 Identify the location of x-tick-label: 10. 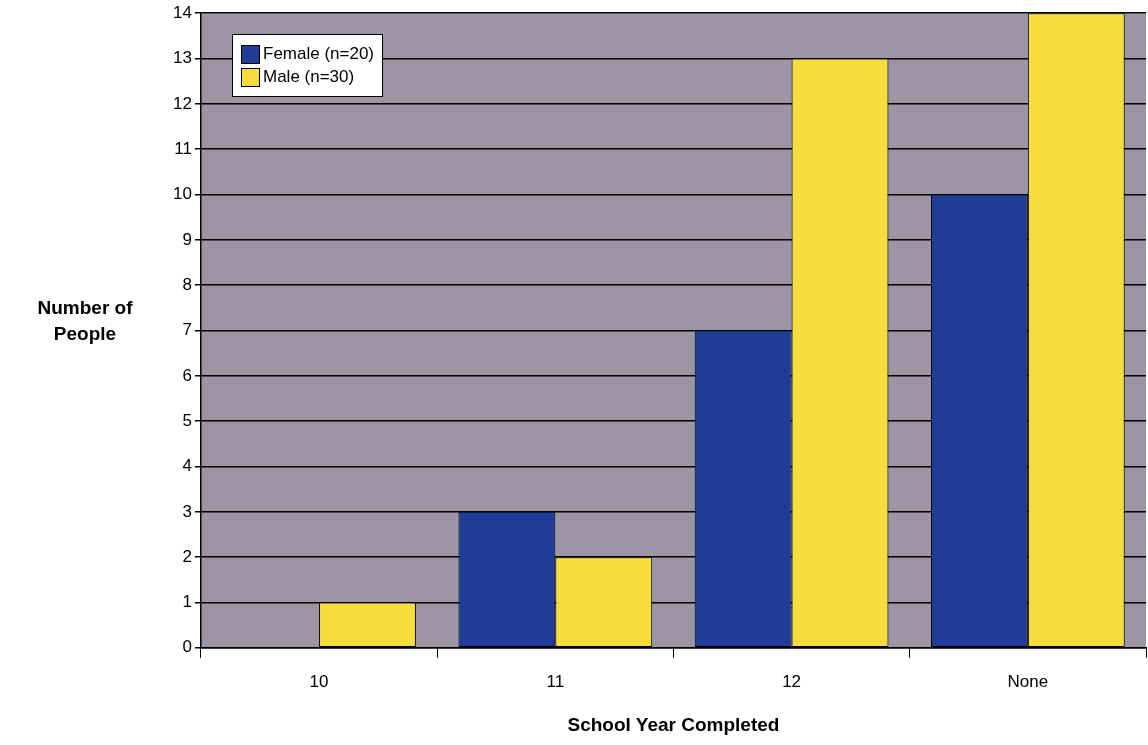
(319, 681).